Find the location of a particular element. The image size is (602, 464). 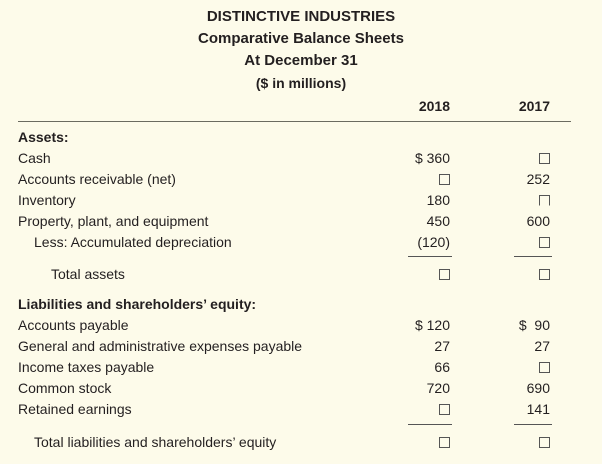

row-label: Cash is located at coordinates (34, 158).